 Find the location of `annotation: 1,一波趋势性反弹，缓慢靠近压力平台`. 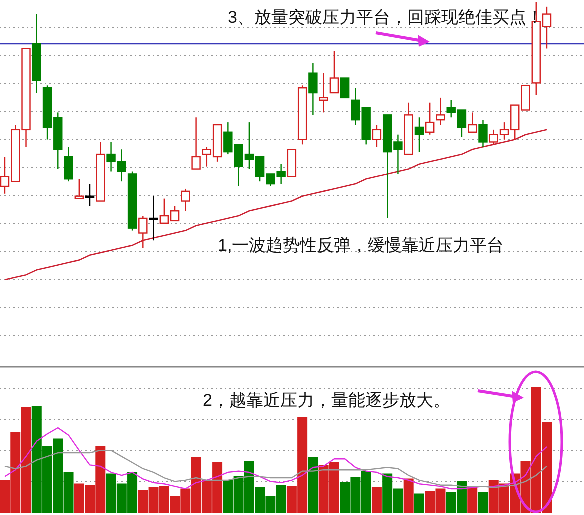

annotation: 1,一波趋势性反弹，缓慢靠近压力平台 is located at coordinates (361, 245).